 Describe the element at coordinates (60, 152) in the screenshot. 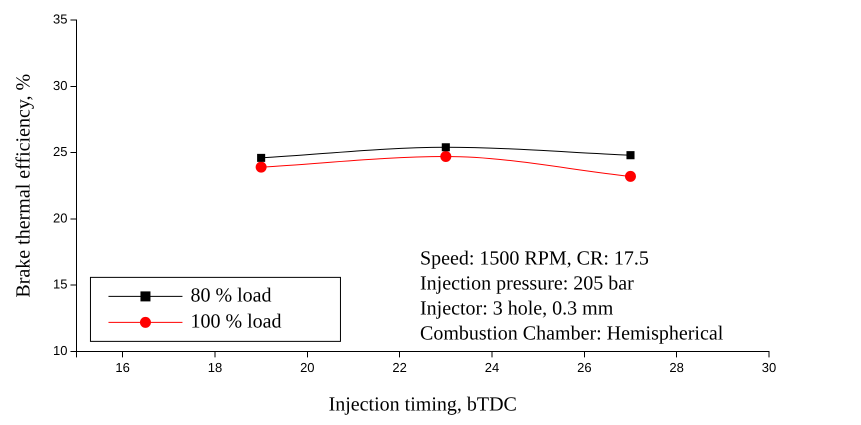

I see `y-tick-label: 25` at that location.